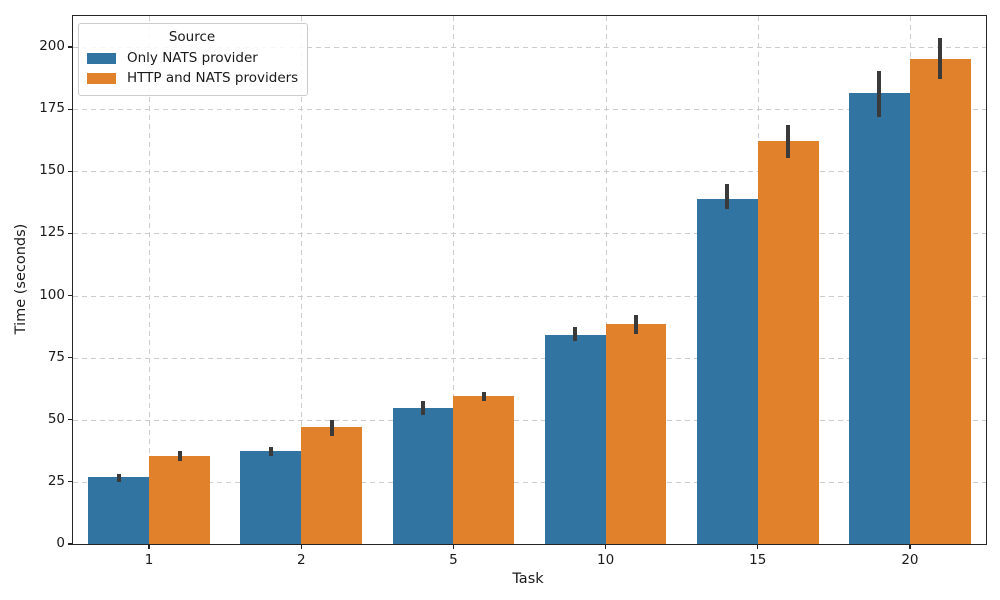 The height and width of the screenshot is (600, 1000). I want to click on legend-entry-http-nats: HTTP and NATS providers, so click(193, 78).